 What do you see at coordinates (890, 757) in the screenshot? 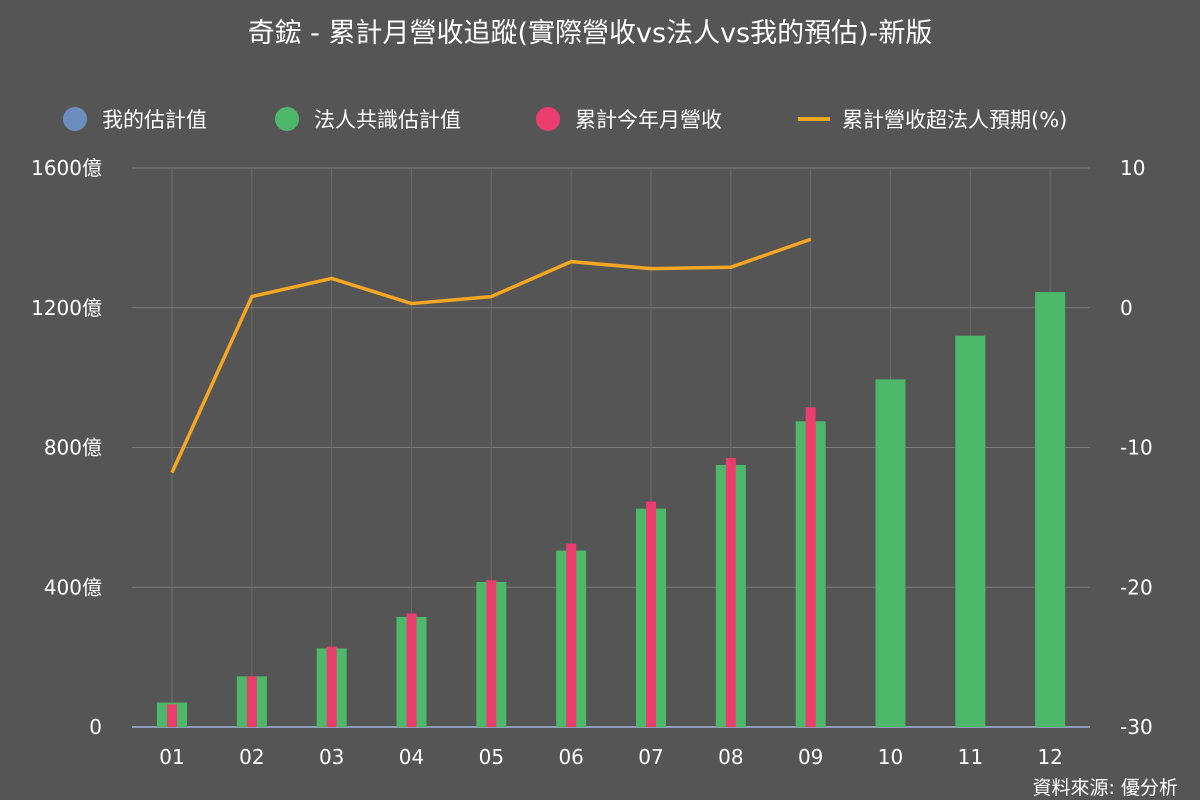
I see `x-tick-label: 10` at bounding box center [890, 757].